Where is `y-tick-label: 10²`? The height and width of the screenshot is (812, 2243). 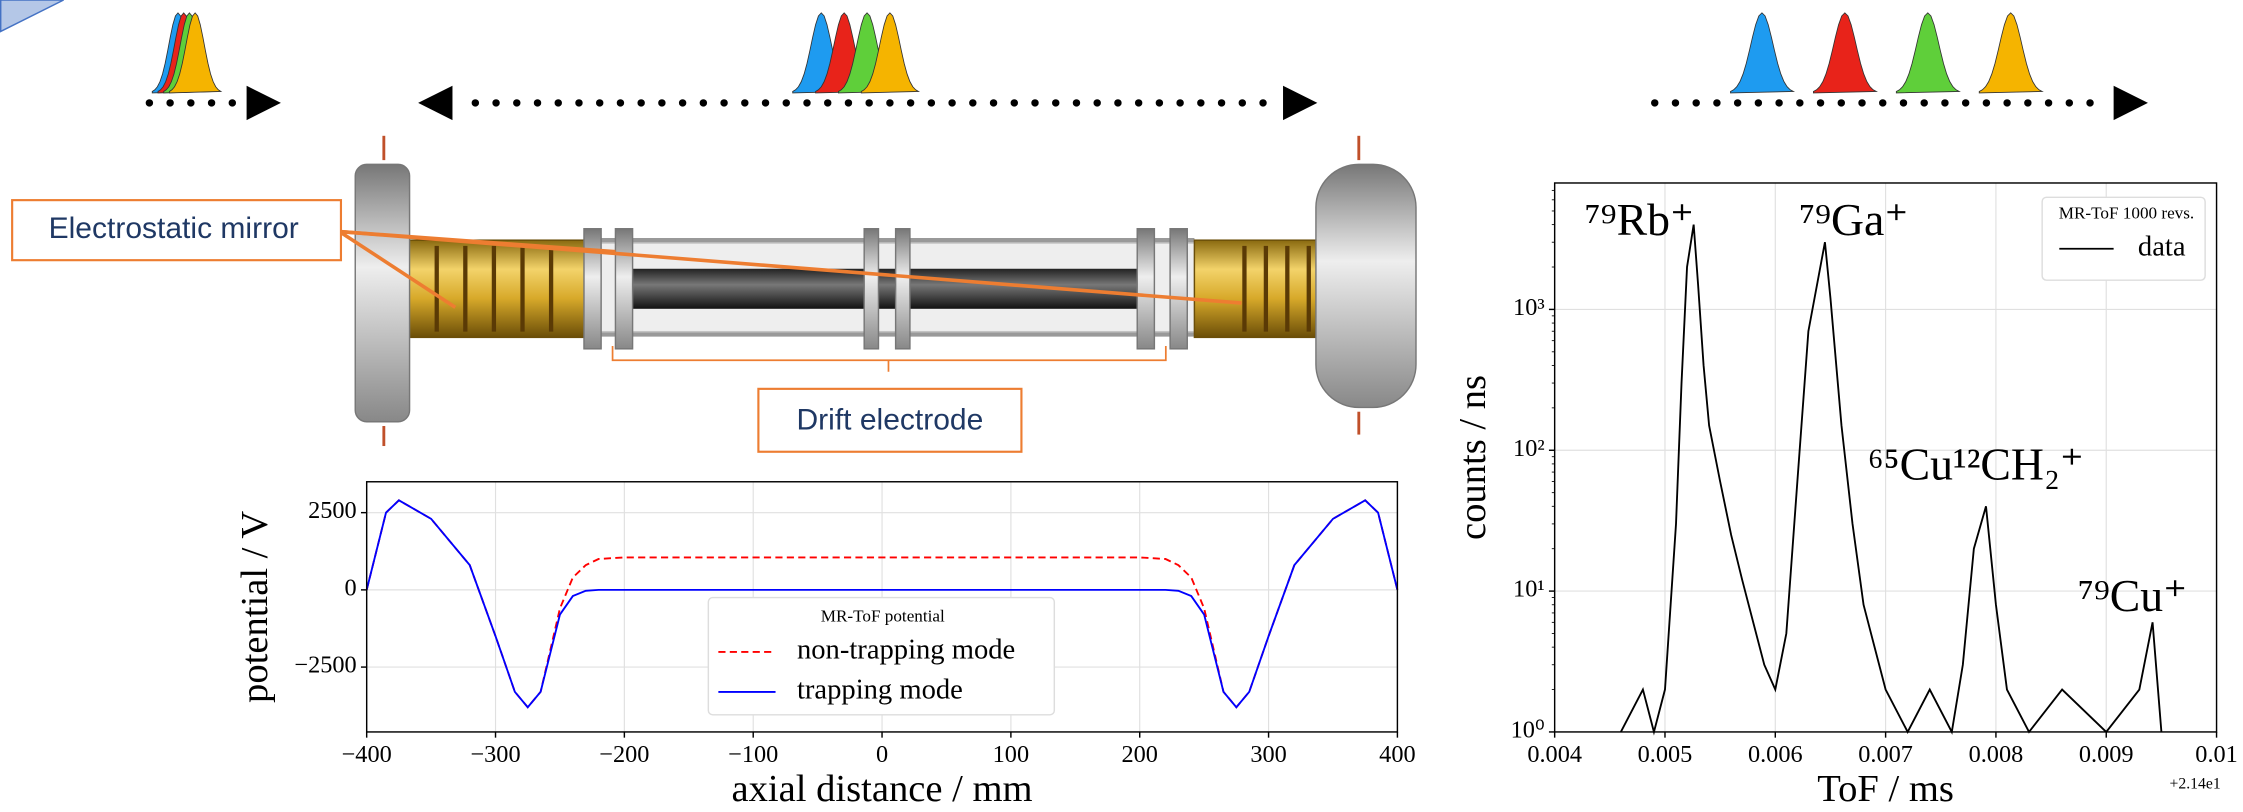
y-tick-label: 10² is located at coordinates (1529, 448).